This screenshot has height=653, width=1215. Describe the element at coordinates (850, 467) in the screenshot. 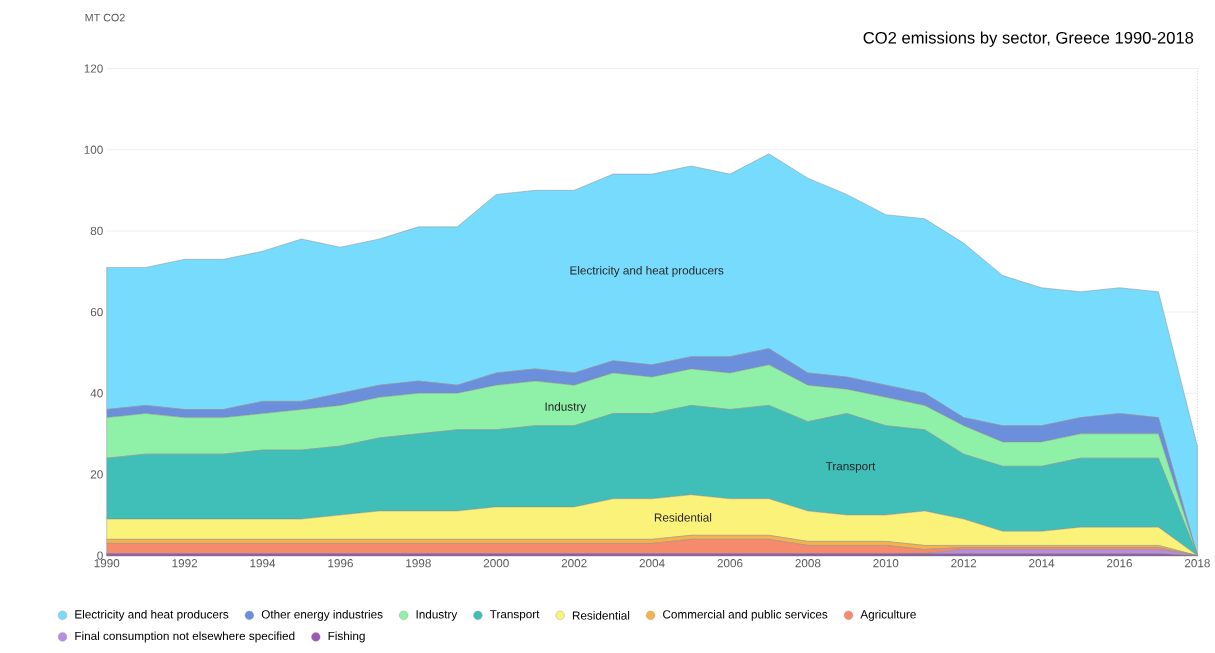

I see `annotation: Transport` at that location.